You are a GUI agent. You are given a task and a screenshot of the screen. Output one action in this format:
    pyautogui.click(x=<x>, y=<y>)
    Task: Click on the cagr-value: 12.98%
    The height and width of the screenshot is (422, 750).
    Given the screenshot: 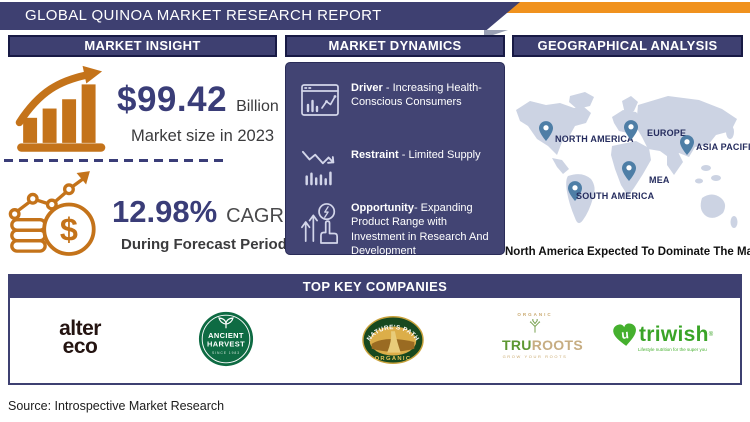 What is the action you would take?
    pyautogui.click(x=165, y=211)
    